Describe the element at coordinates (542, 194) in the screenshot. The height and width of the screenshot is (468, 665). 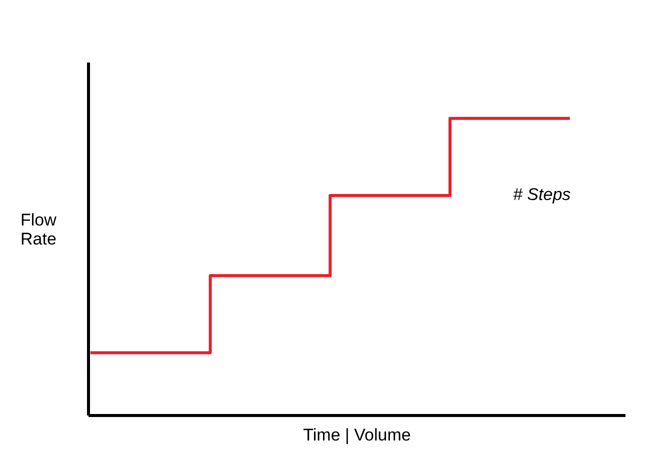
I see `annotation: # Steps` at that location.